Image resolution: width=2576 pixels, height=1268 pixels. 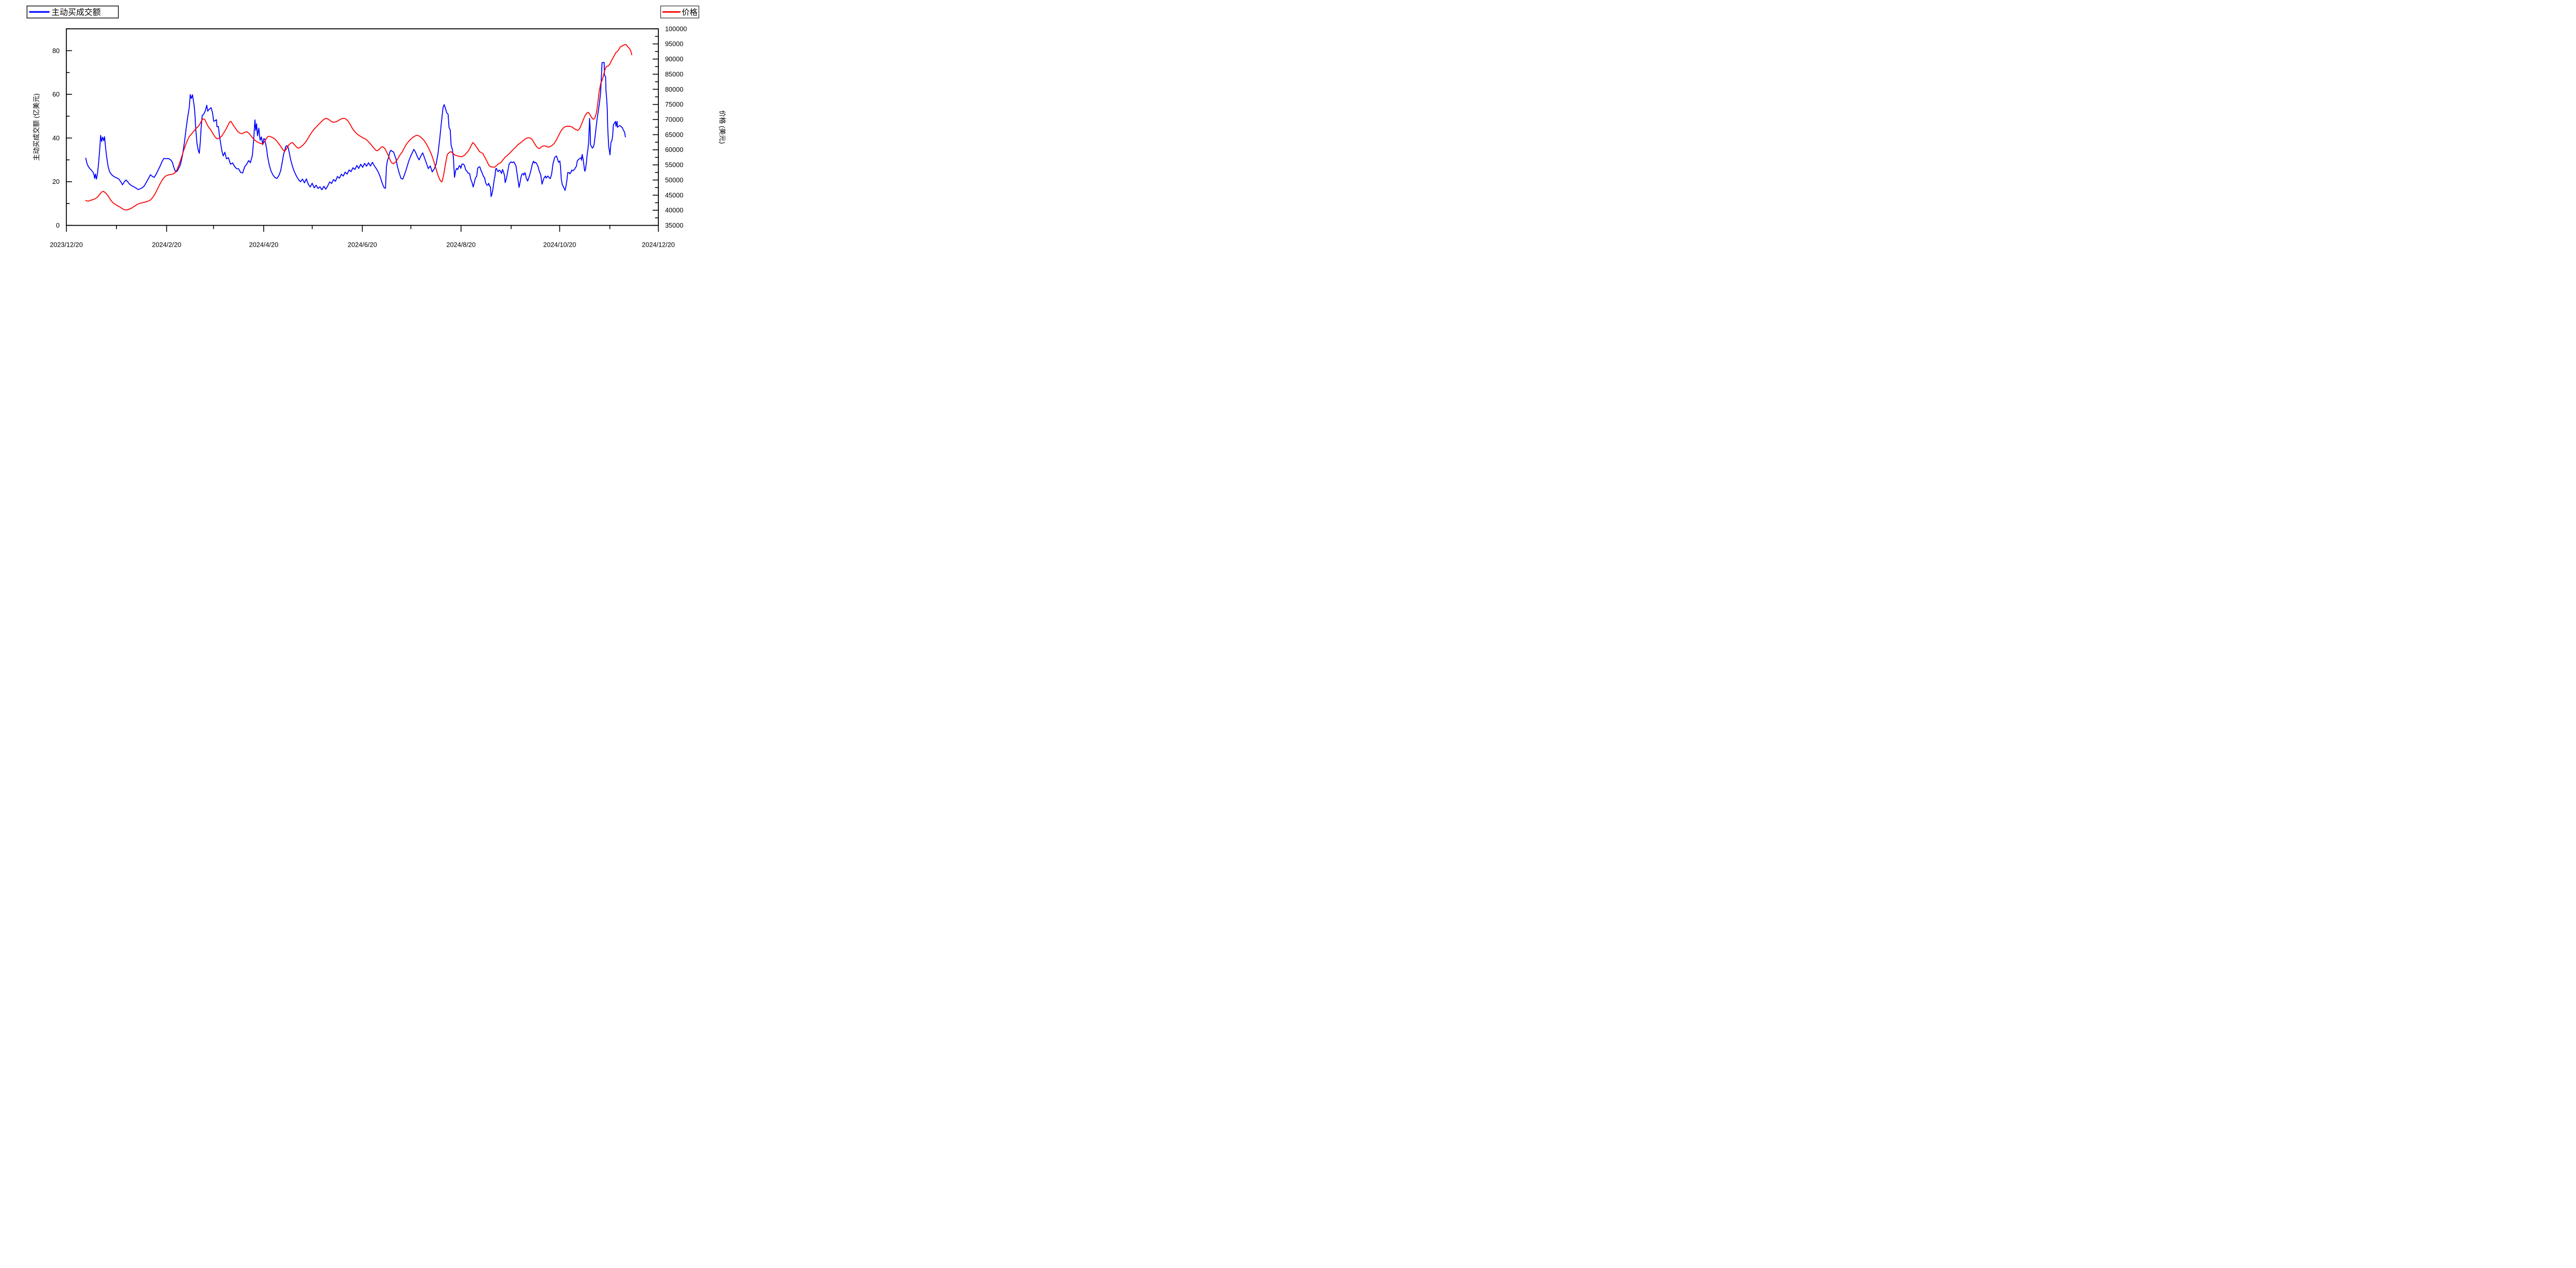 What do you see at coordinates (167, 245) in the screenshot?
I see `x-axis-tick-label: 2024/2/20` at bounding box center [167, 245].